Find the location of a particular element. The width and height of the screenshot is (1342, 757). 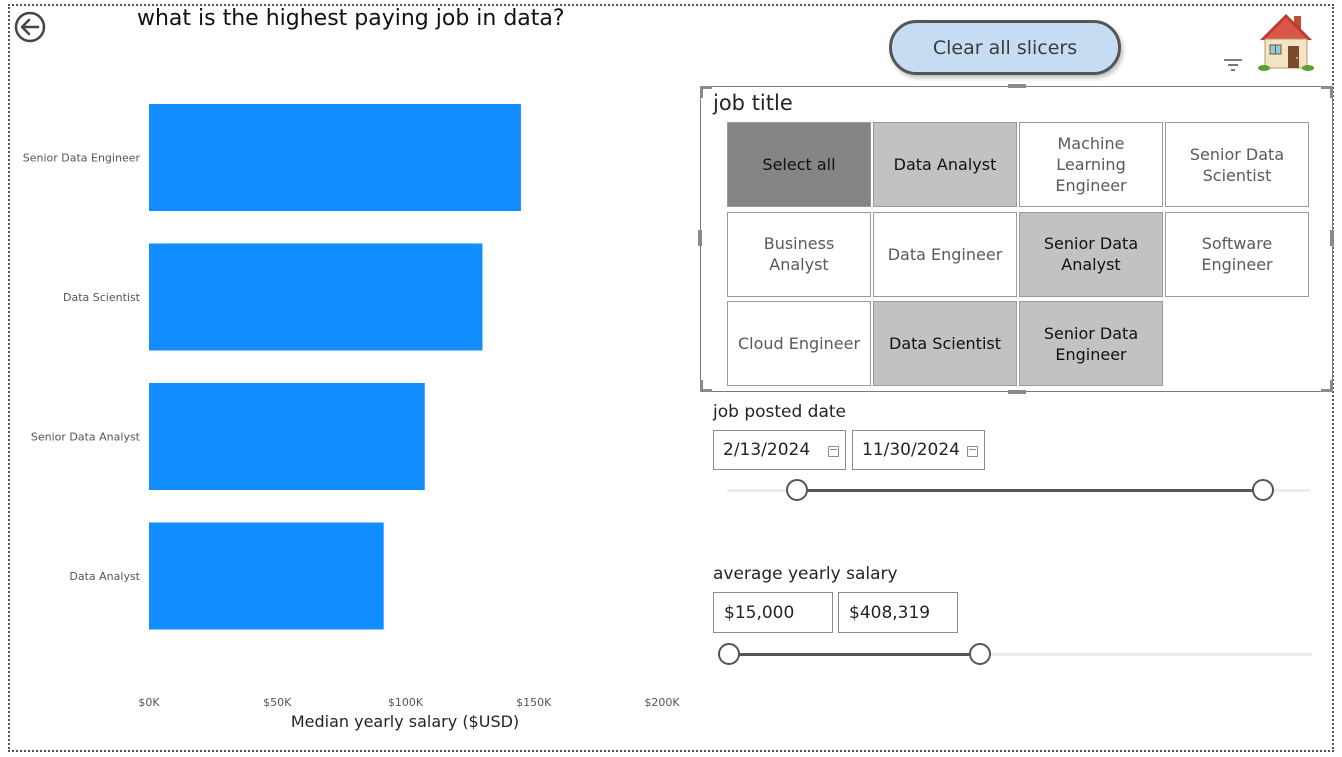

x-axis-title: Median yearly salary ($USD) is located at coordinates (405, 721).